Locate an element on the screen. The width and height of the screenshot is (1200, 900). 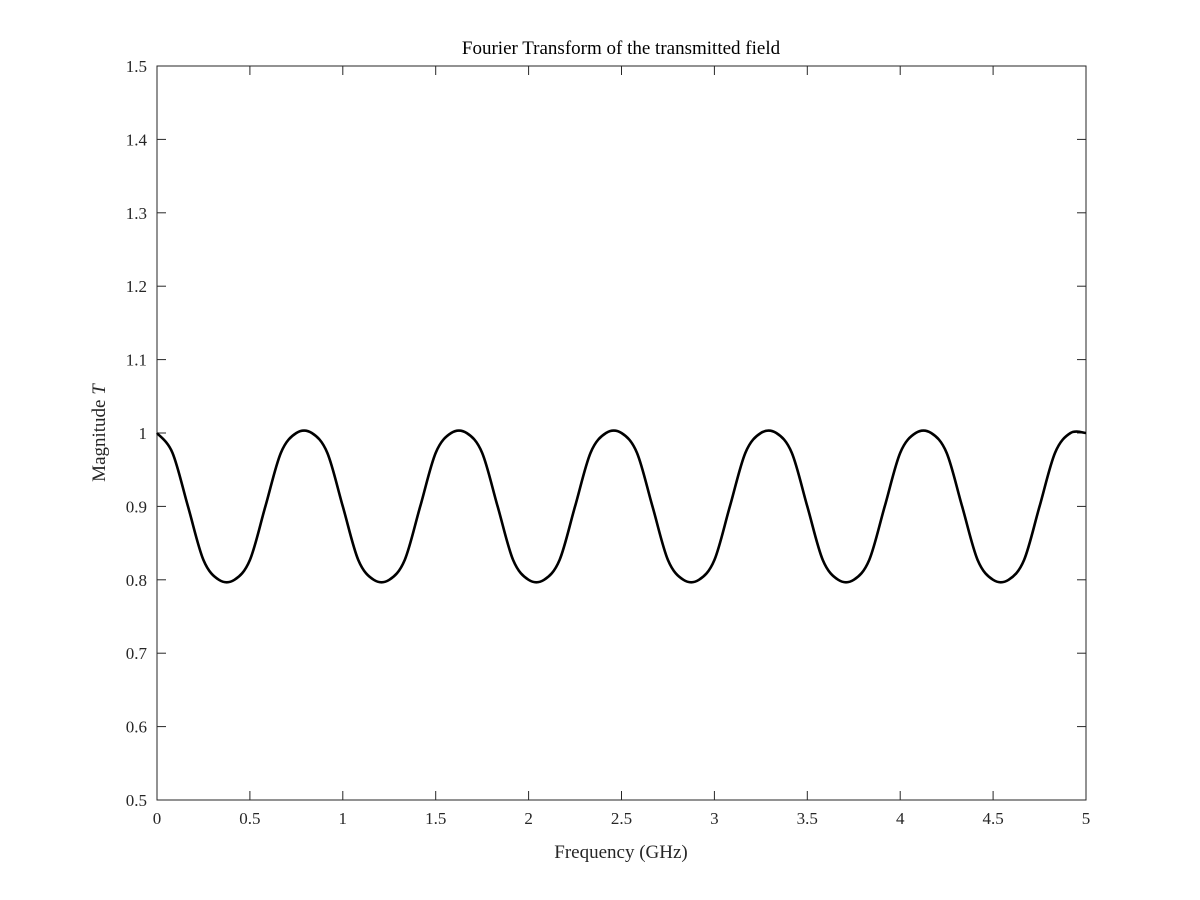
y-tick-label: 1.2 is located at coordinates (136, 286).